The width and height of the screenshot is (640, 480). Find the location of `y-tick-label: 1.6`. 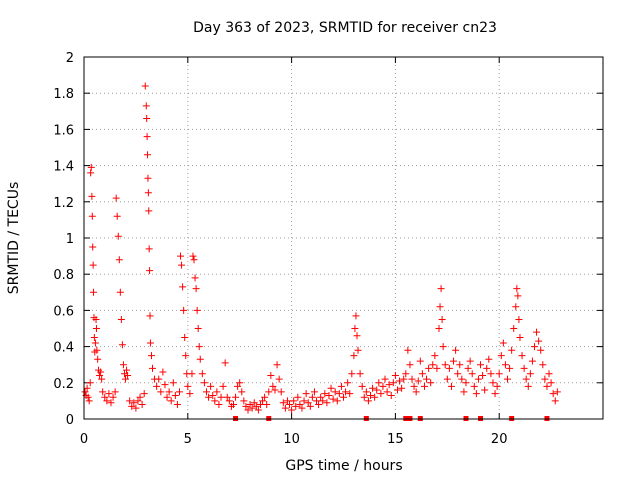

y-tick-label: 1.6 is located at coordinates (63, 130).